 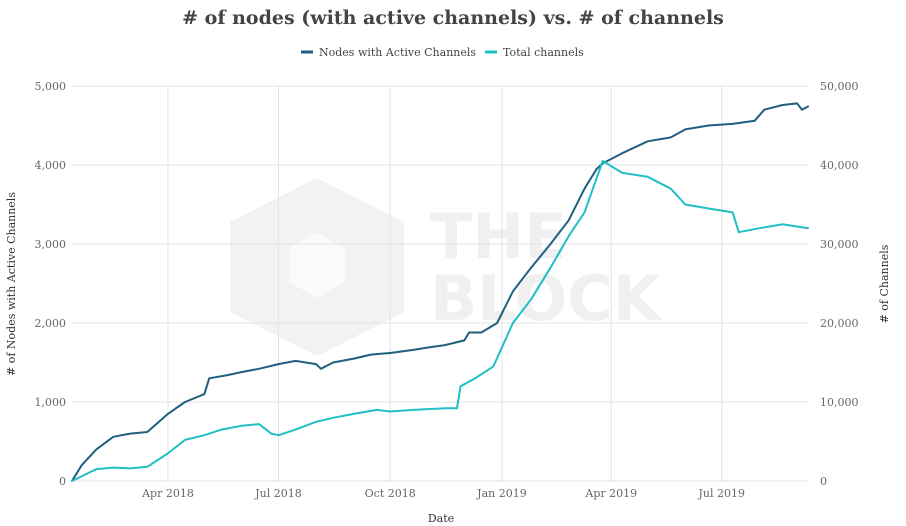 I want to click on y-right-tick-label: 50,000, so click(x=839, y=86).